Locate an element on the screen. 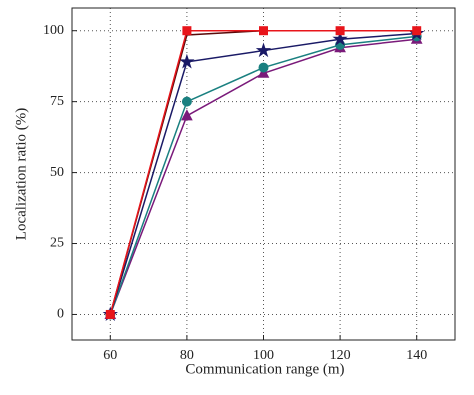 The width and height of the screenshot is (474, 395). x-tick-label: 100 is located at coordinates (263, 355).